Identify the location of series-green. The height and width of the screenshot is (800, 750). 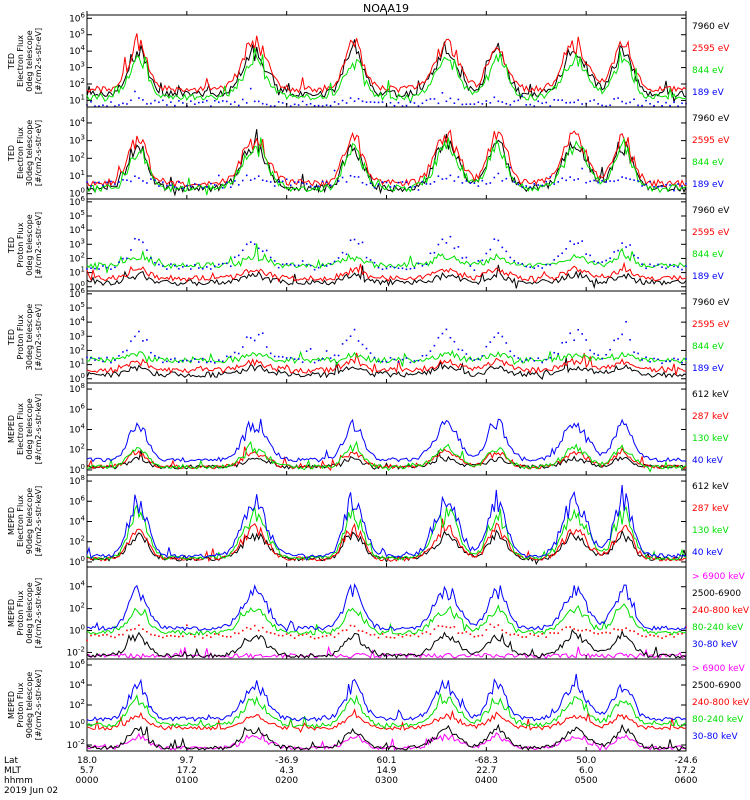
(386, 619).